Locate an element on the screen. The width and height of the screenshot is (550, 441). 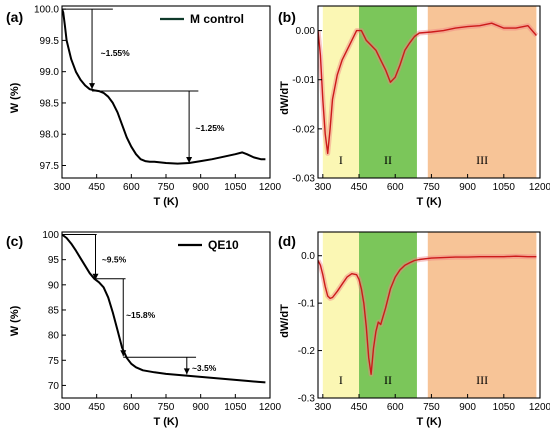
annotation-label: ~15.8% is located at coordinates (141, 315).